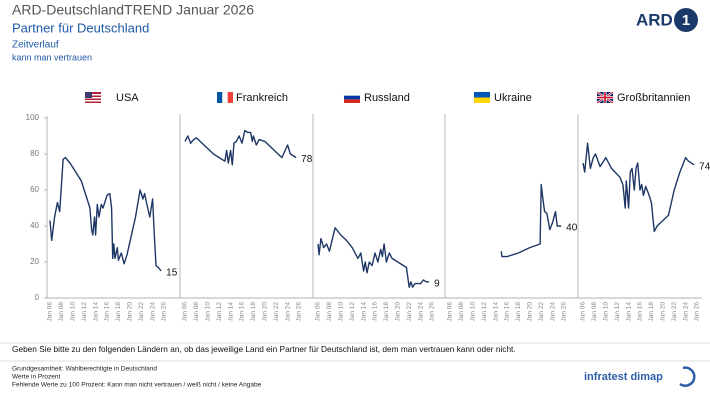 This screenshot has width=710, height=400. What do you see at coordinates (225, 97) in the screenshot?
I see `flag-france` at bounding box center [225, 97].